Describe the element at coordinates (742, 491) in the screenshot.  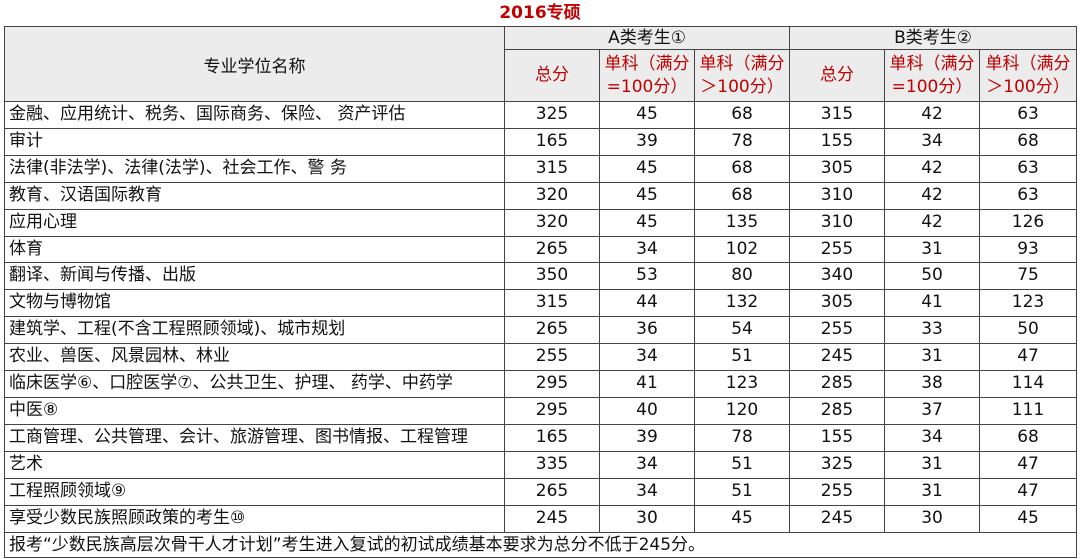
I see `score: 51` at that location.